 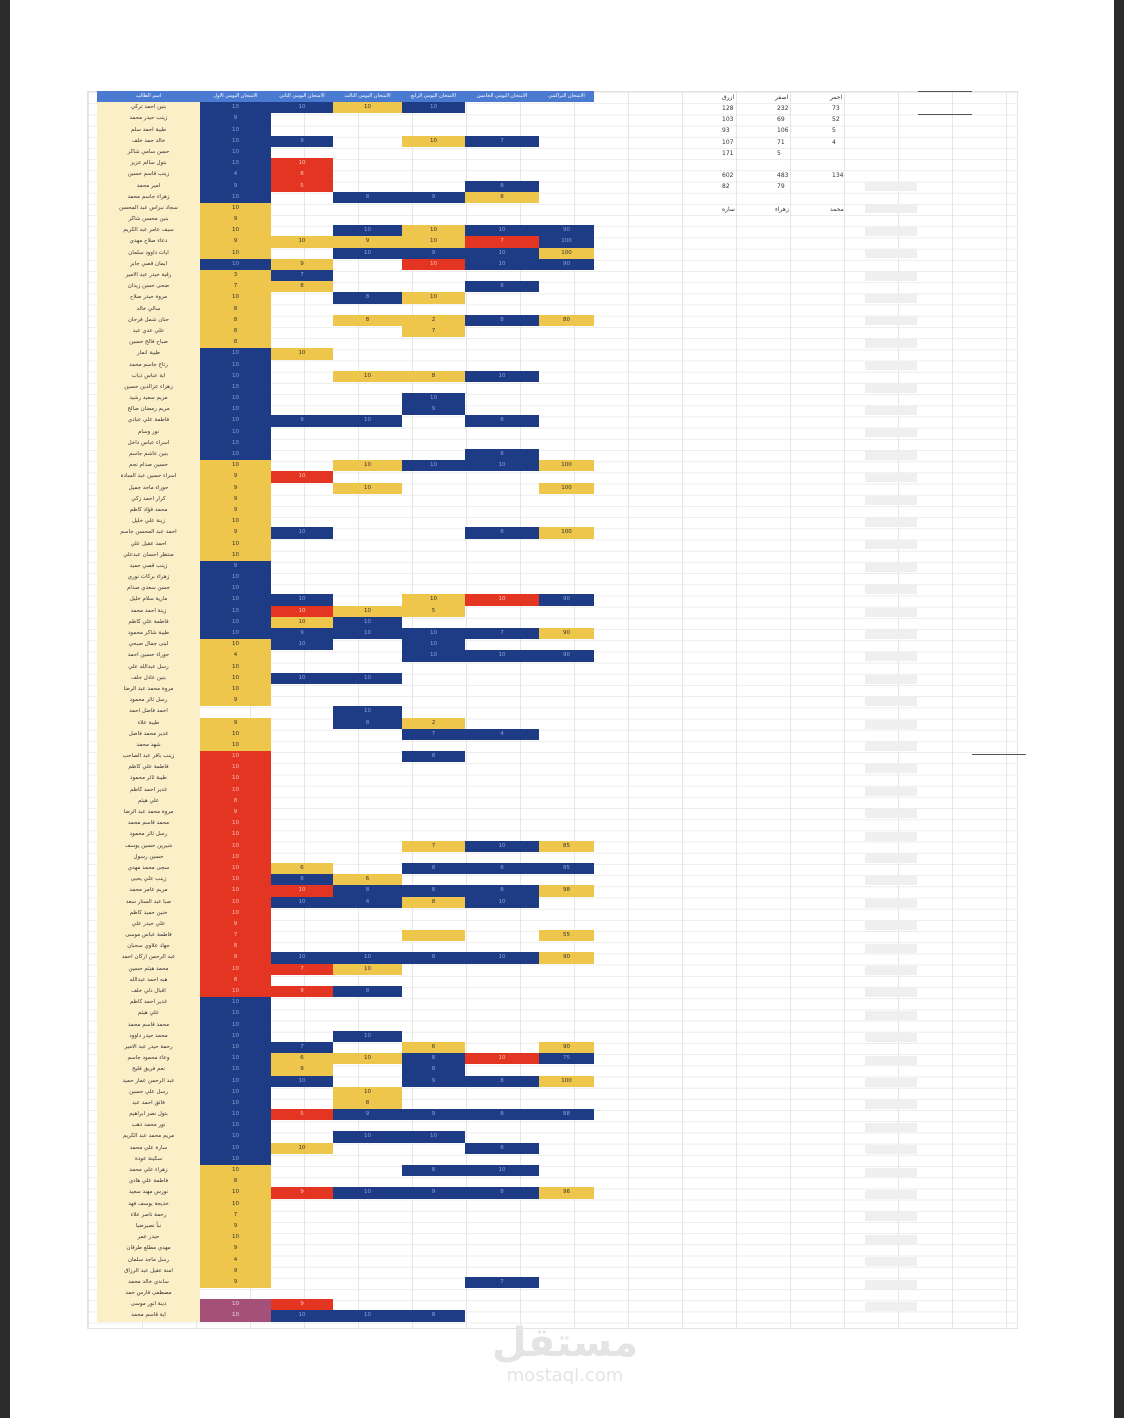 I want to click on student-name-cell: رحمة ناصر علاء, so click(x=148, y=1215).